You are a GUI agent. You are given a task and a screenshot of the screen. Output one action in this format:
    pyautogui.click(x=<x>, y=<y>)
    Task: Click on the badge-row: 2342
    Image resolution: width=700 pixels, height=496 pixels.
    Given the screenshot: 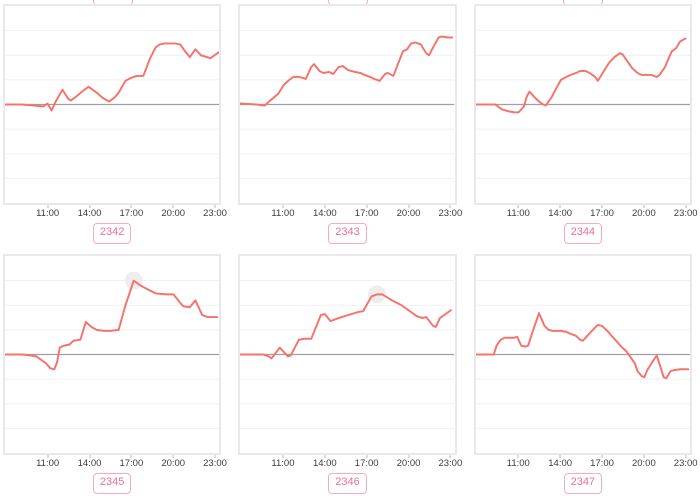 What is the action you would take?
    pyautogui.click(x=112, y=232)
    